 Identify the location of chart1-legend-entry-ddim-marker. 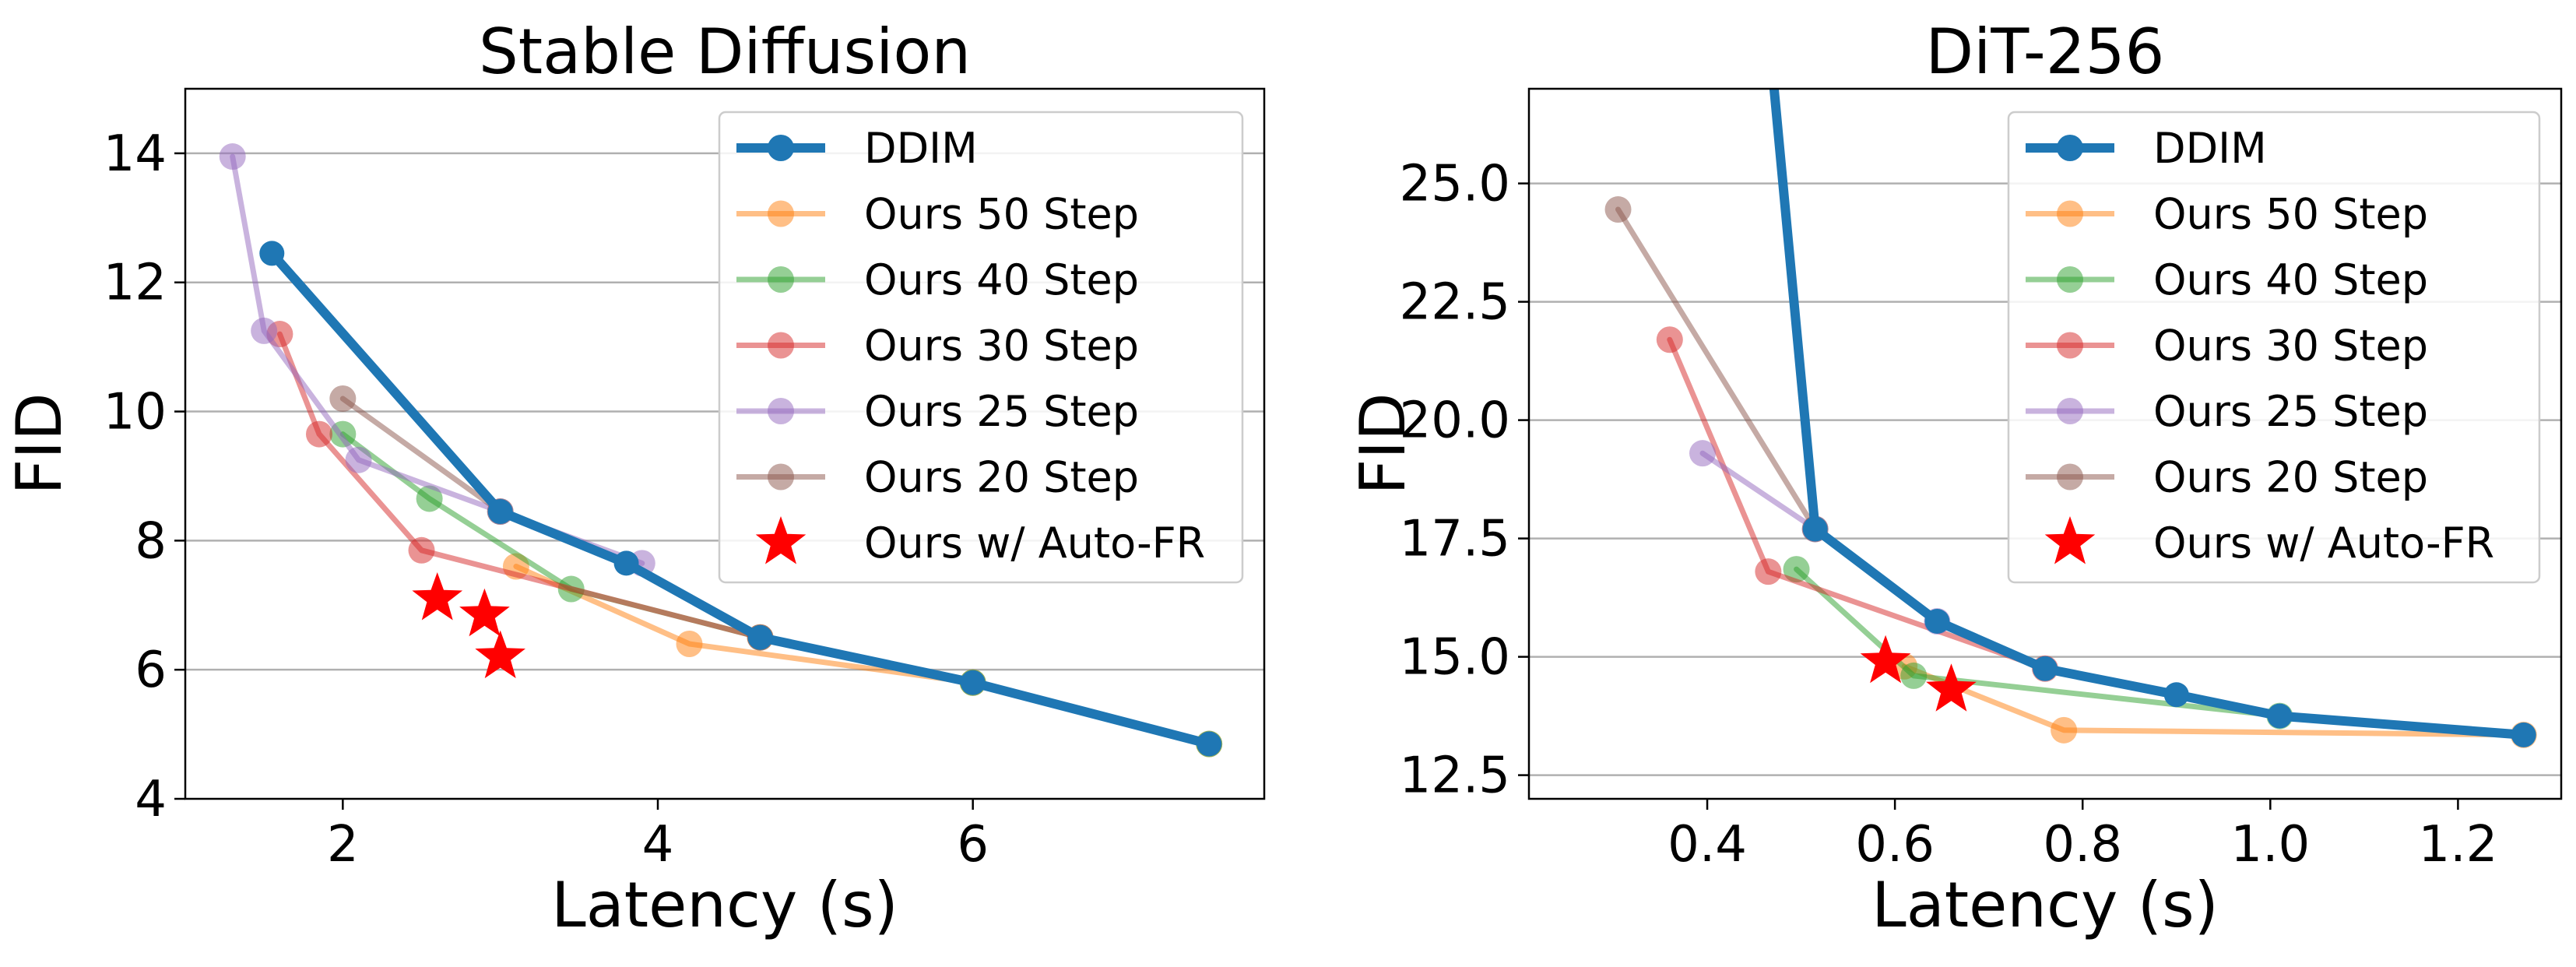
(781, 148).